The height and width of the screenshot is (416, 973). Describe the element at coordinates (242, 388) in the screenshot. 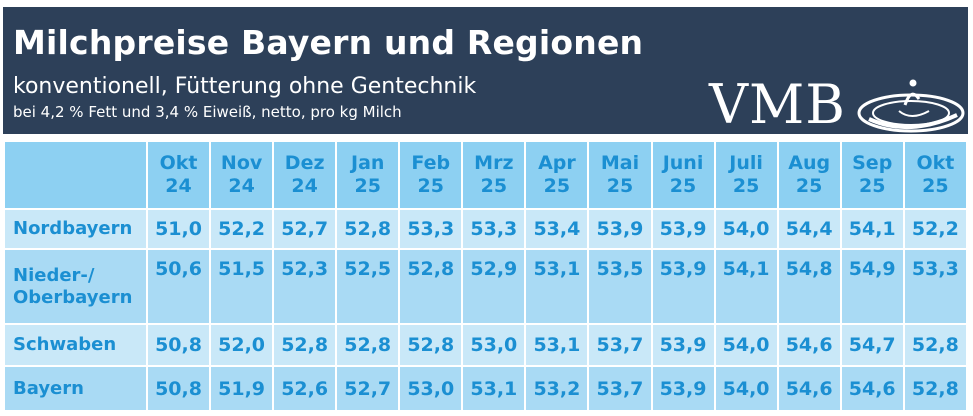

I see `price-cell: 51,9` at that location.